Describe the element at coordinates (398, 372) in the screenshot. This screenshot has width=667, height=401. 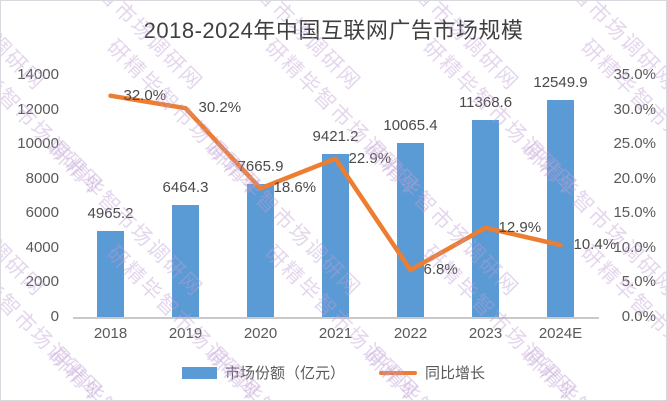
I see `line-series-swatch` at that location.